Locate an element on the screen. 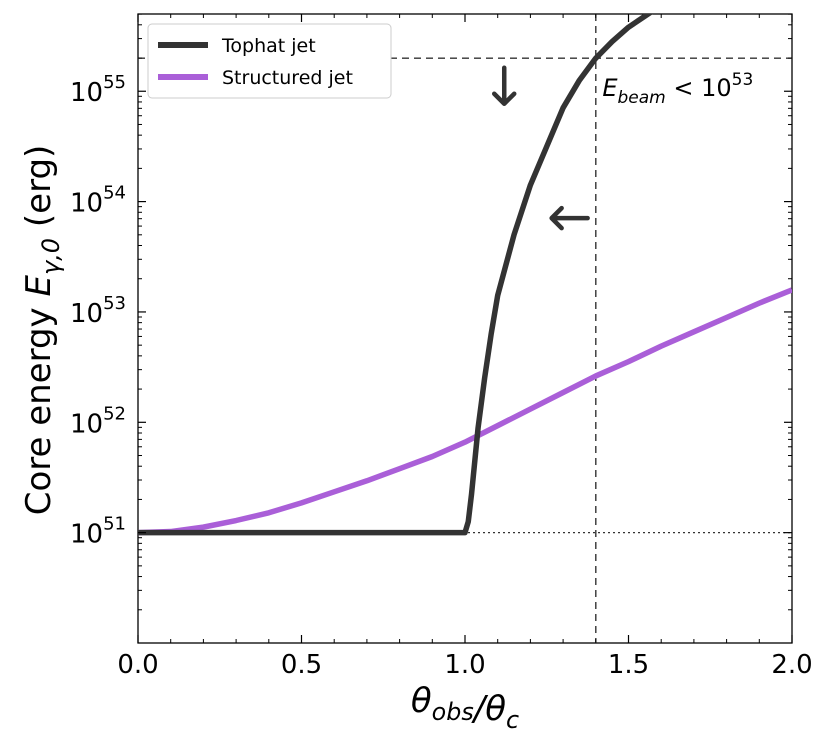 This screenshot has height=738, width=830. legend-label-tophat: Tophat jet is located at coordinates (268, 46).